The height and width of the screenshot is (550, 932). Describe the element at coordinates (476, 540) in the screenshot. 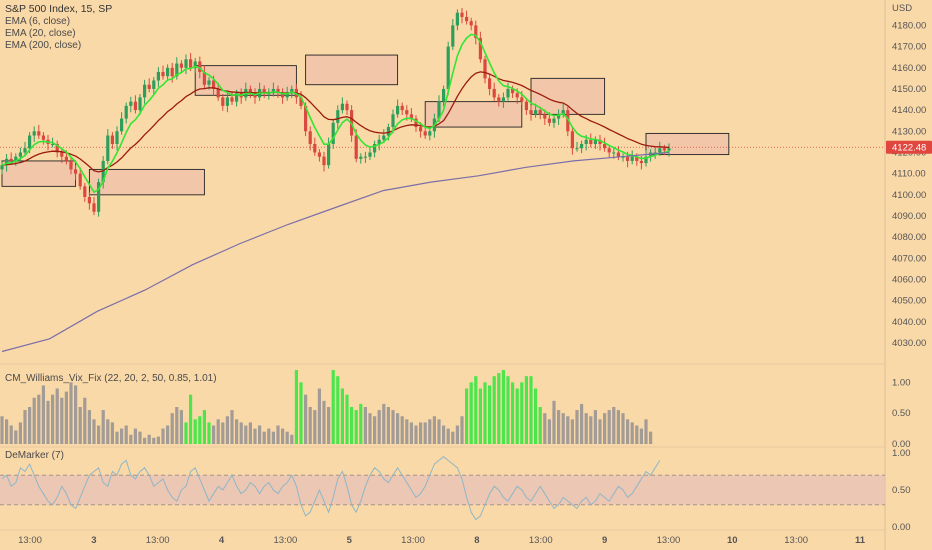

I see `time-axis-tick: 8` at that location.